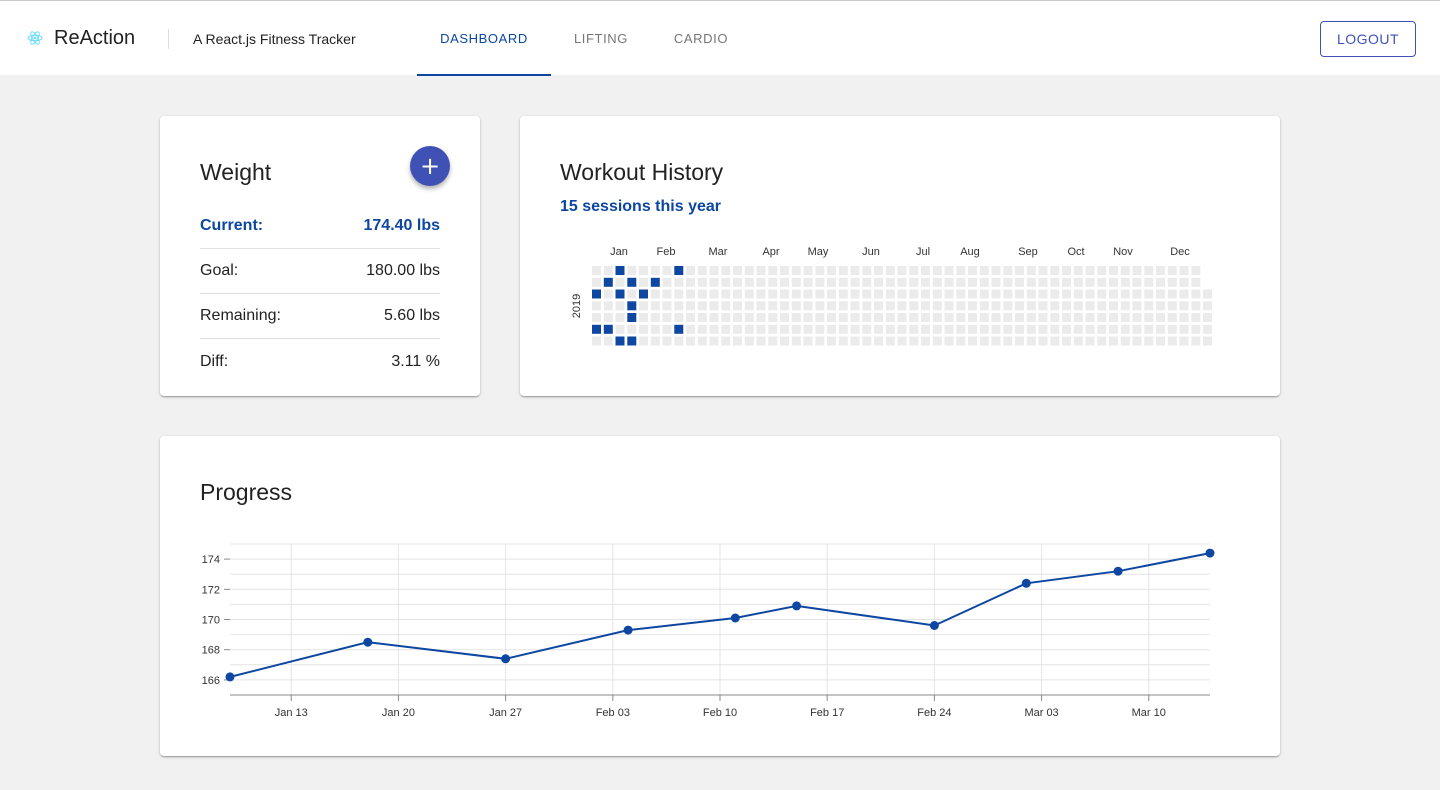 This screenshot has height=790, width=1440. Describe the element at coordinates (1368, 39) in the screenshot. I see `logout-button: LOGOUT` at that location.